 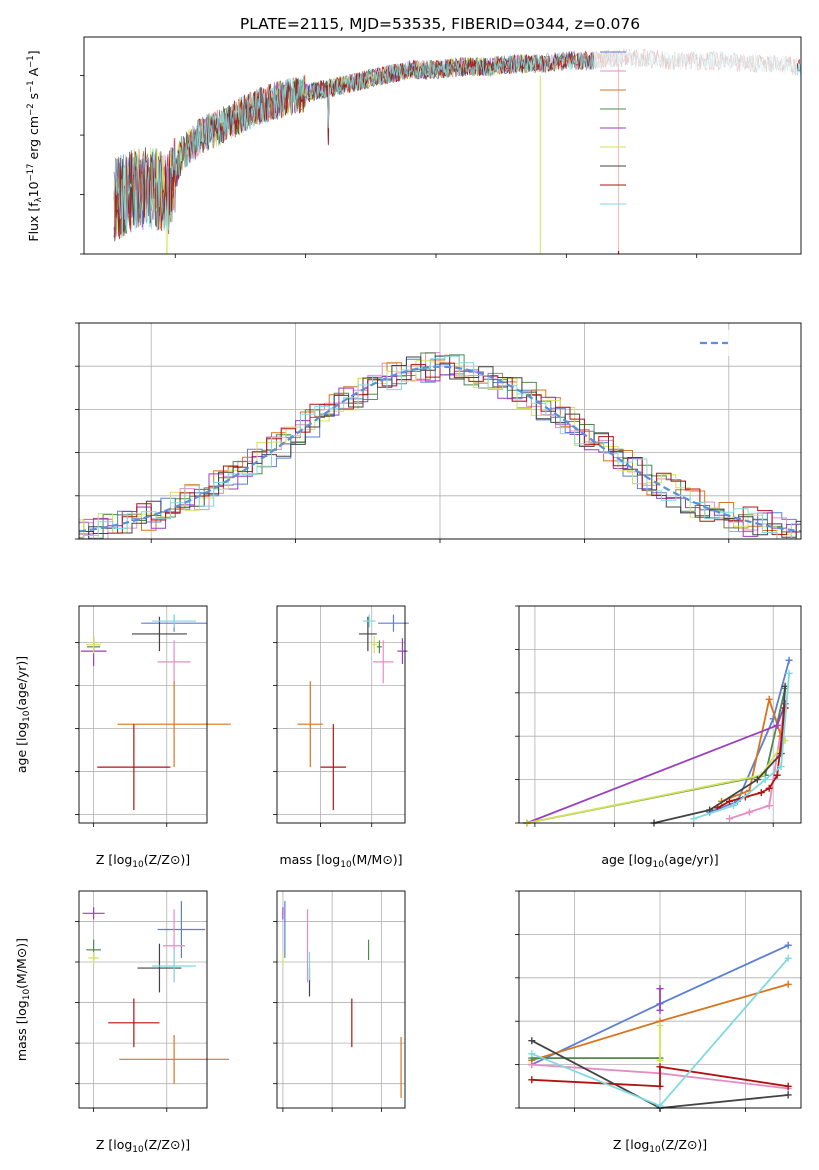 I want to click on y-axis-label-part: erg cm, so click(x=33, y=140).